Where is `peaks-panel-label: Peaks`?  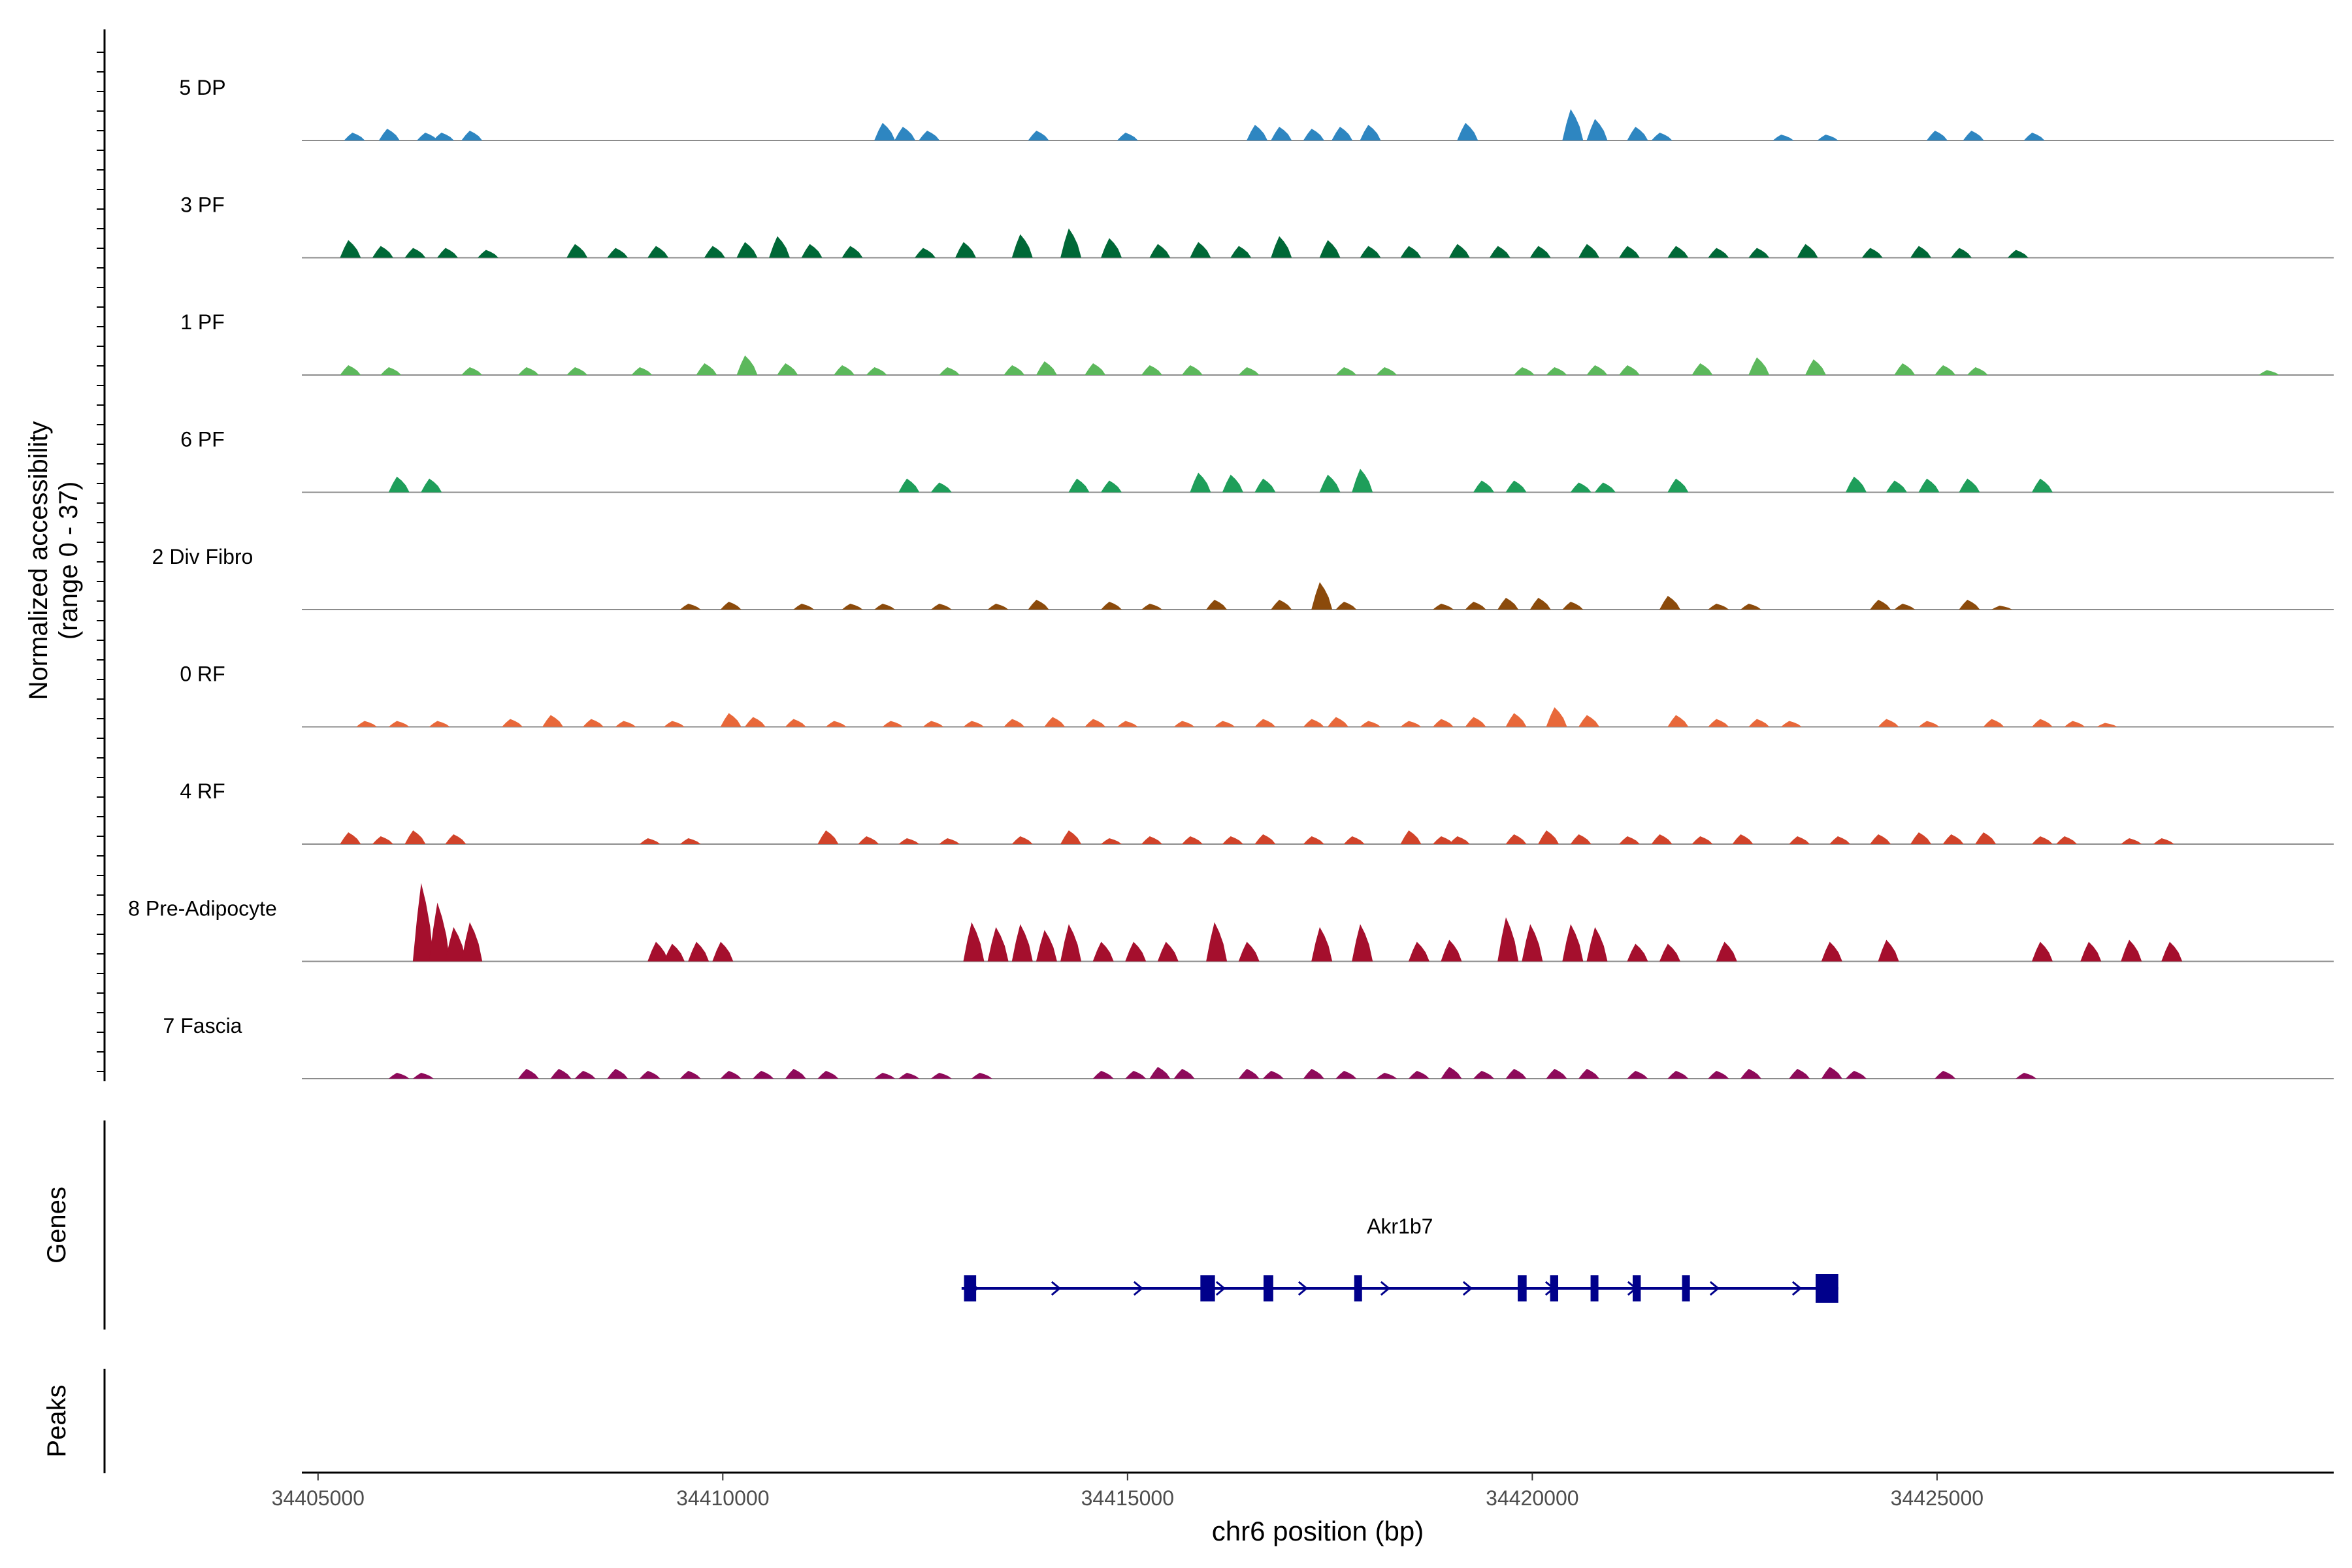
peaks-panel-label: Peaks is located at coordinates (56, 1420).